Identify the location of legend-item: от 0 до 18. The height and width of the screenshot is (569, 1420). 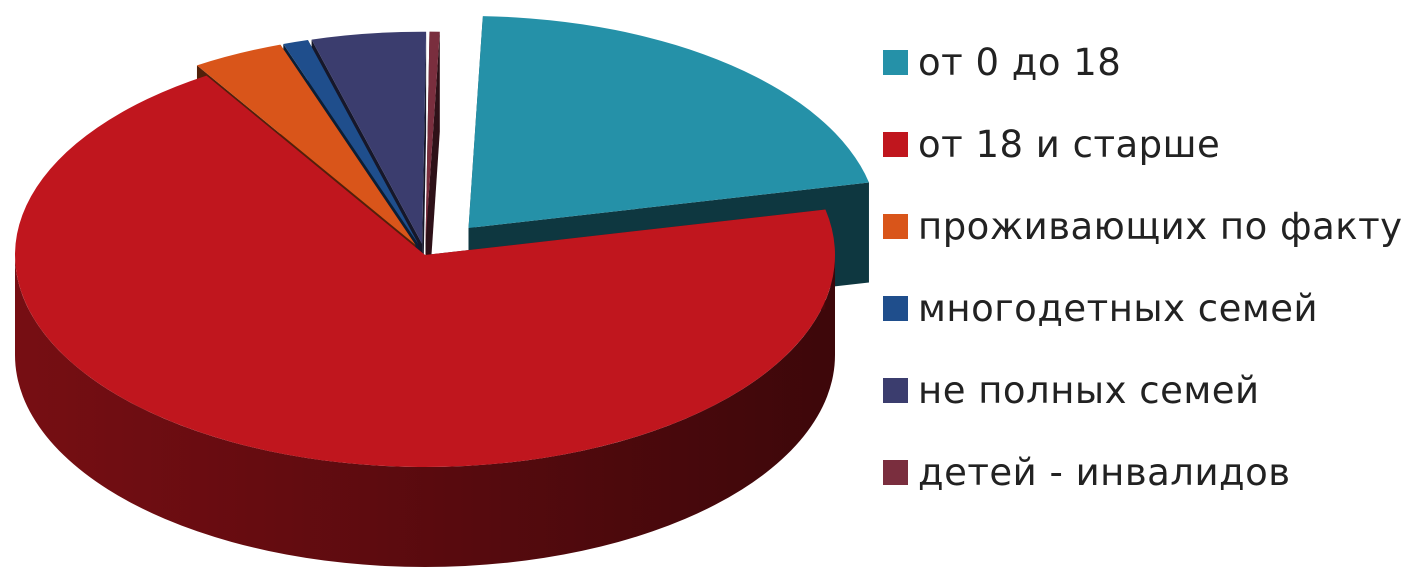
(1143, 62).